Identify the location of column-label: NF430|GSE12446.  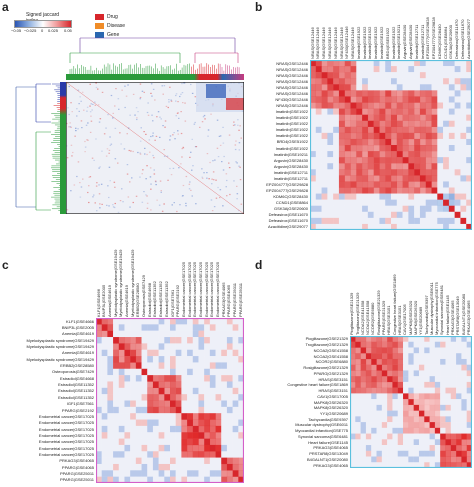
(347, 42).